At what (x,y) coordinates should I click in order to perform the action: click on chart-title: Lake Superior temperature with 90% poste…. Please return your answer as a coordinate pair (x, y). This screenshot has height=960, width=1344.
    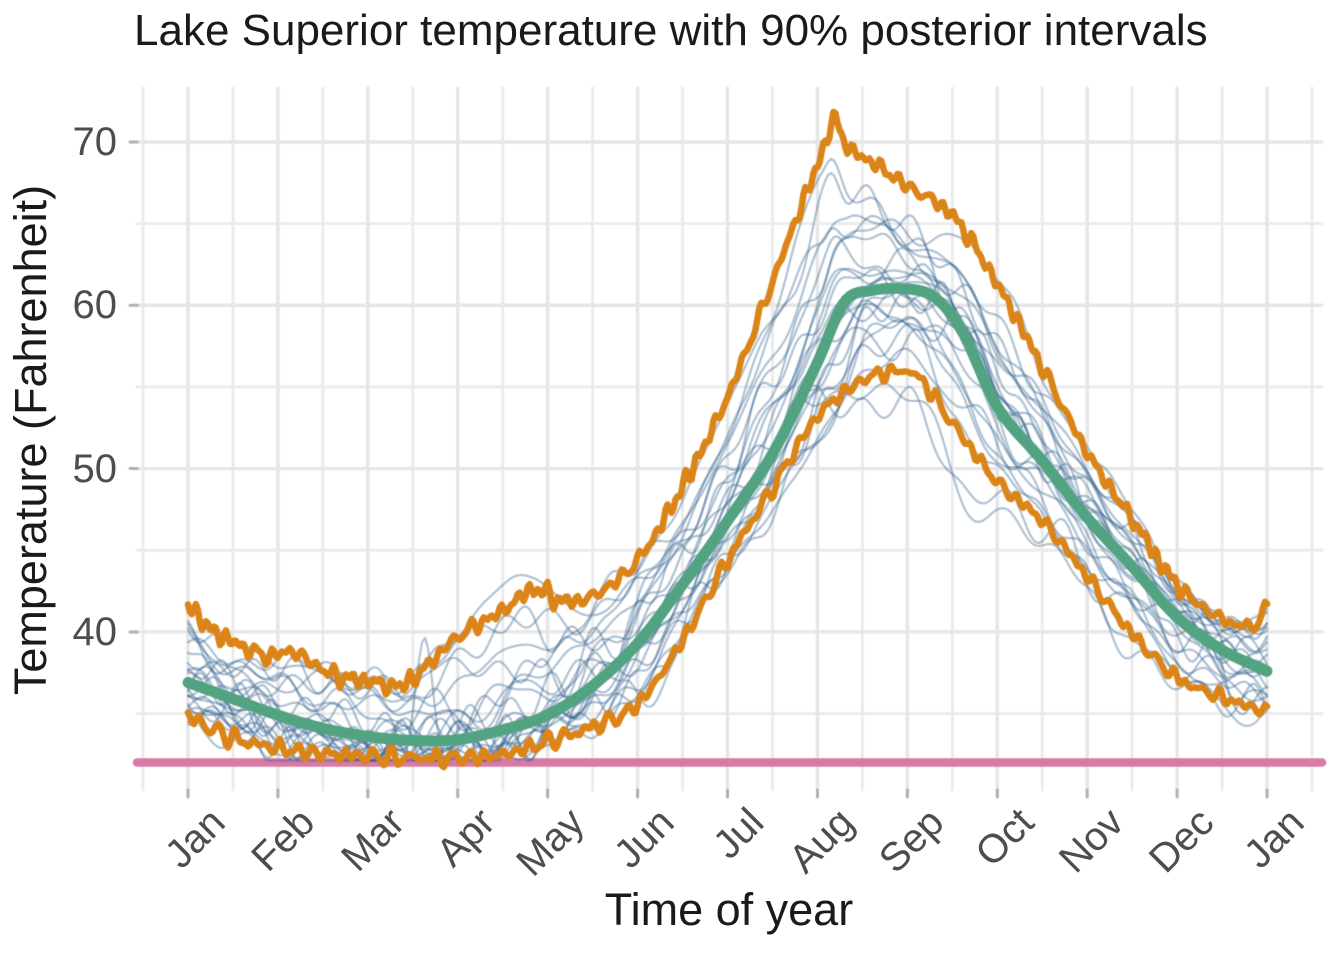
    Looking at the image, I should click on (671, 30).